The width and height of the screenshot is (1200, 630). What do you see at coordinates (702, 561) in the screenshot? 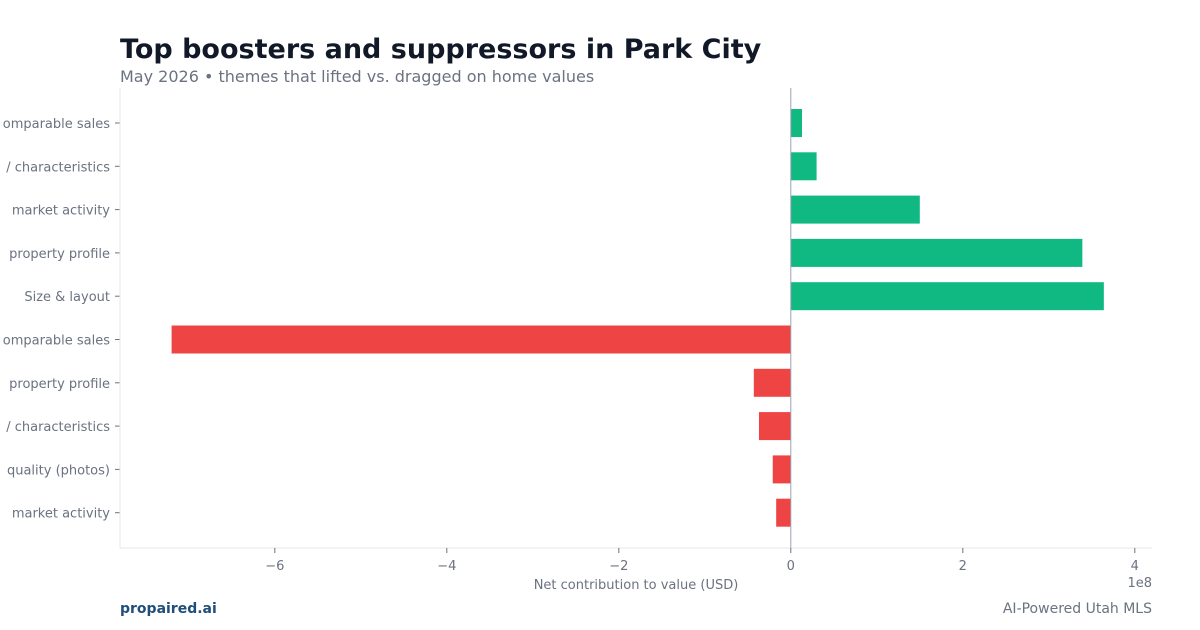
I see `x-axis-ticks: −6 −4 −2 0 2 4` at bounding box center [702, 561].